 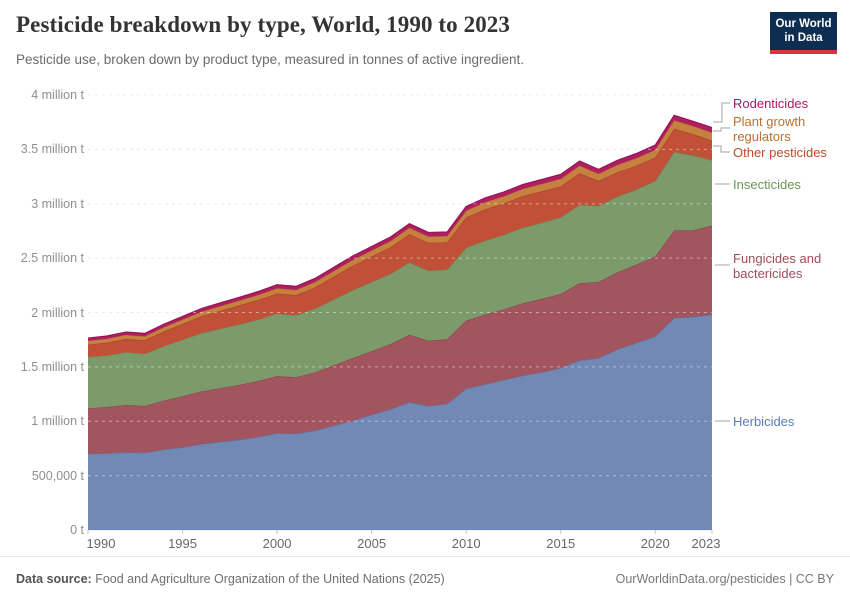 What do you see at coordinates (721, 129) in the screenshot?
I see `legend-connector-pgr` at bounding box center [721, 129].